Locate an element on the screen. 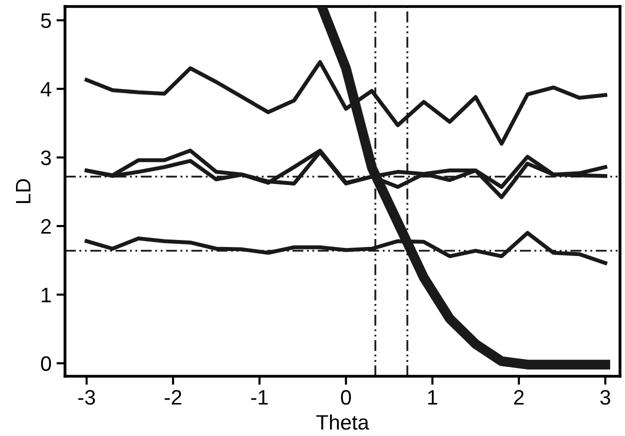  y-tick-label: 1 is located at coordinates (46, 295).